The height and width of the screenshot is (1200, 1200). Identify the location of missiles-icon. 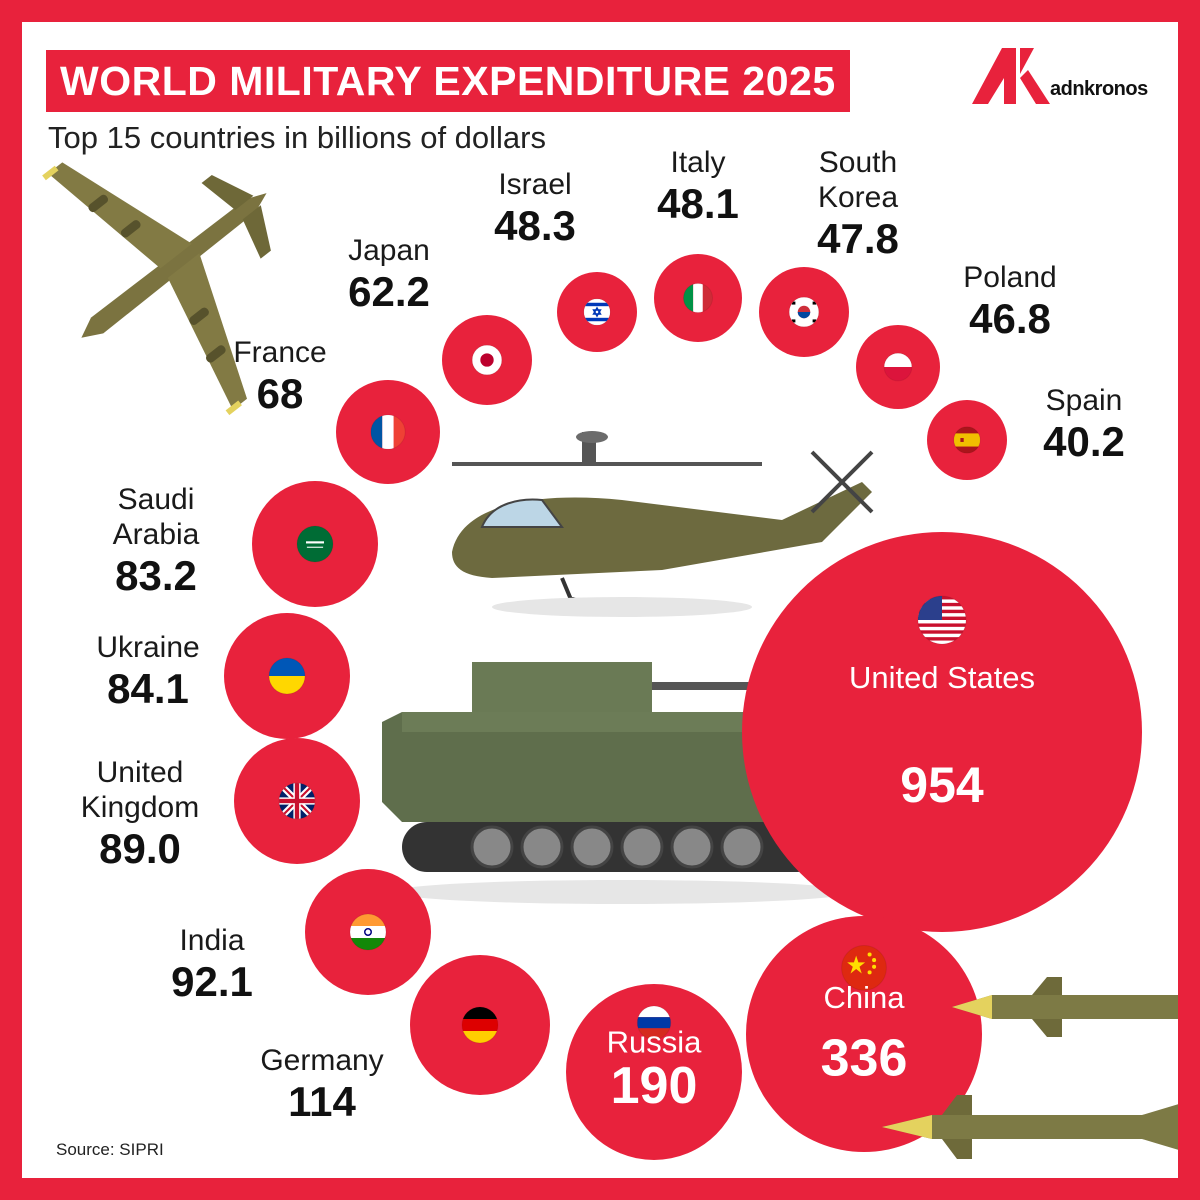
(1030, 1068).